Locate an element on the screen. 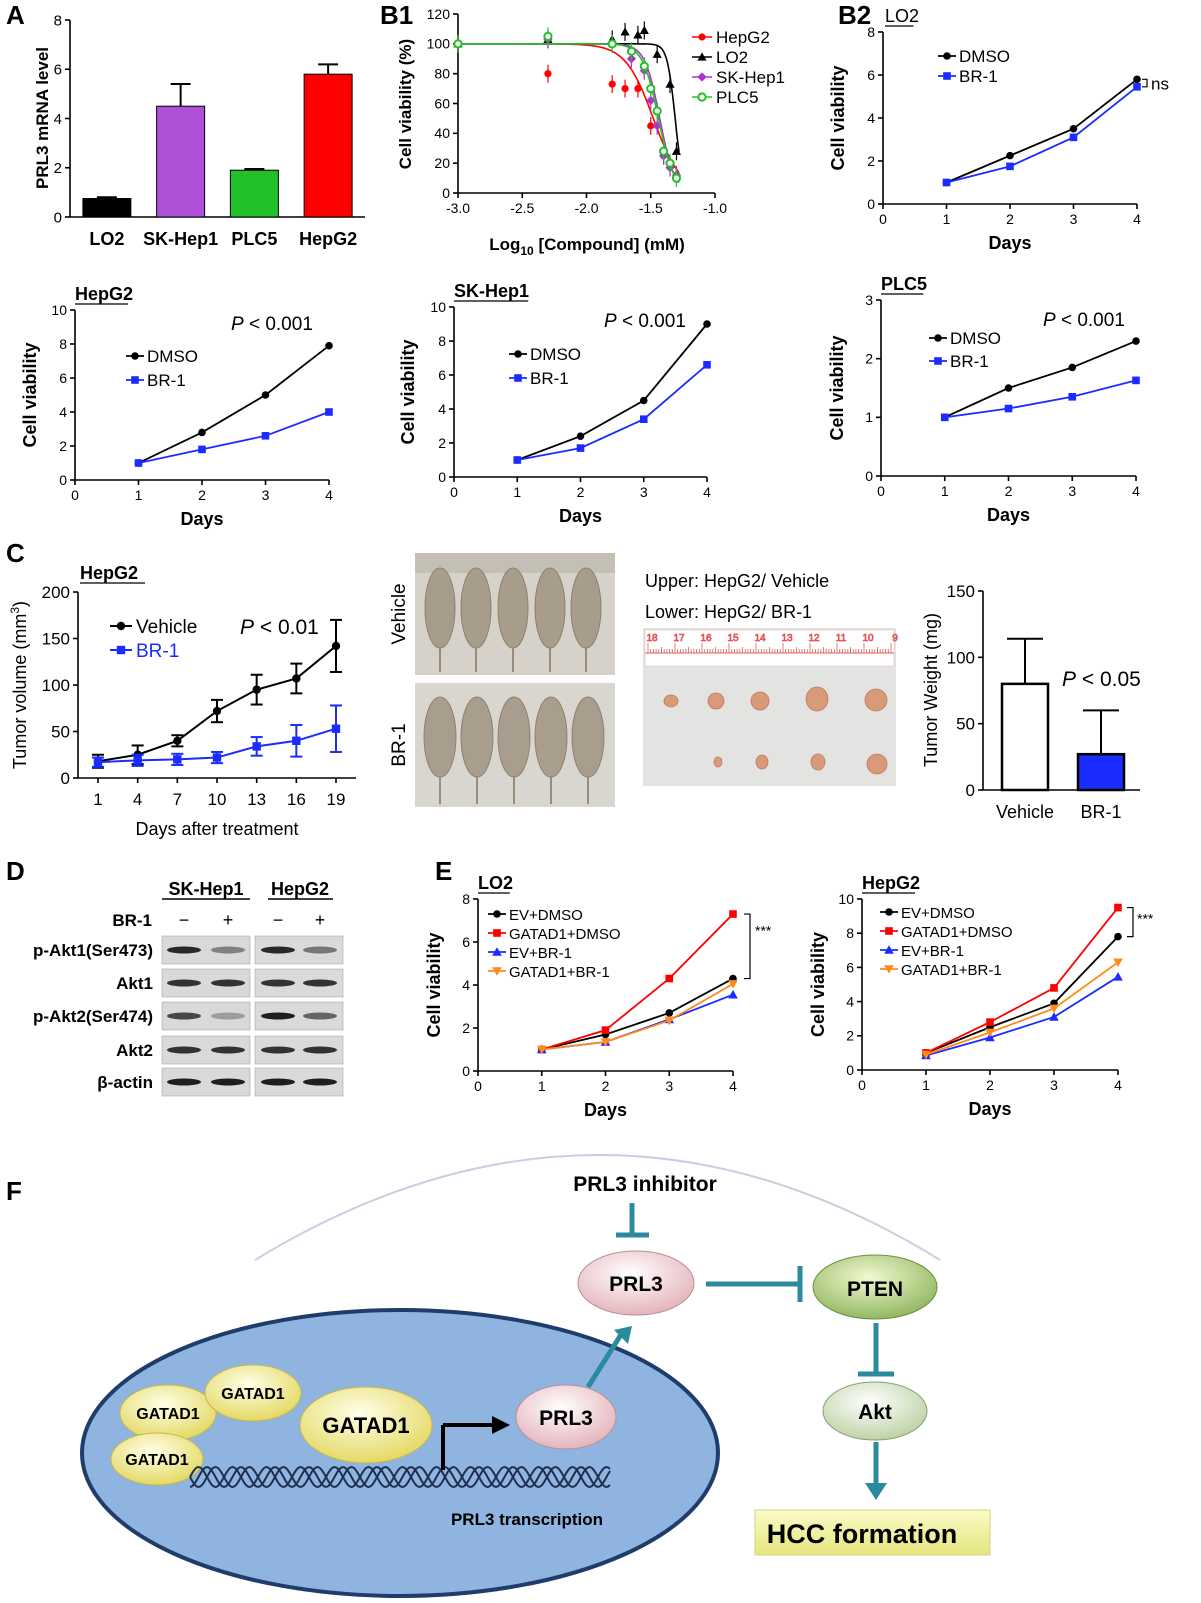 The height and width of the screenshot is (1603, 1201). ruler-number: 17 is located at coordinates (679, 638).